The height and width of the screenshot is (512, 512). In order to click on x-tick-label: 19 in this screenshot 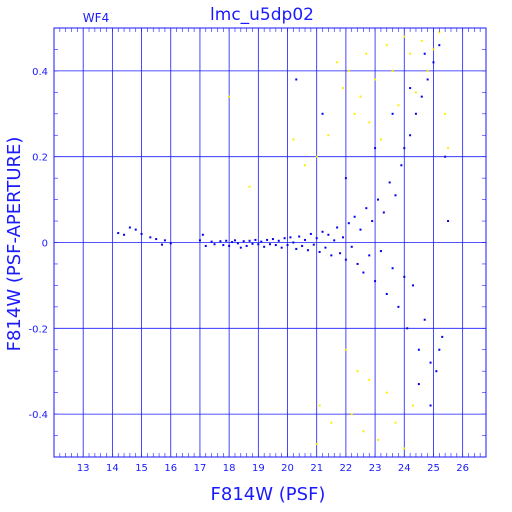, I will do `click(258, 468)`.